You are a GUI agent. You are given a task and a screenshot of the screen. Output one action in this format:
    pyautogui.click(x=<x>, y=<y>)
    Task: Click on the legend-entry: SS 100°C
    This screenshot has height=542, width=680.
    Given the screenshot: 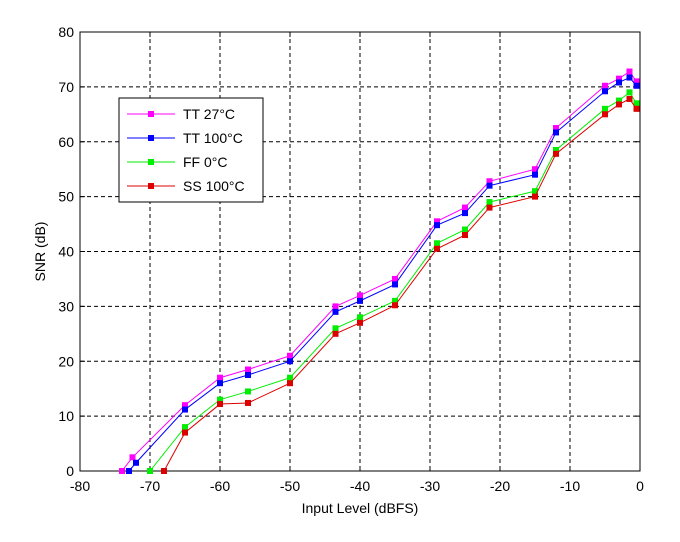 What is the action you would take?
    pyautogui.click(x=186, y=186)
    